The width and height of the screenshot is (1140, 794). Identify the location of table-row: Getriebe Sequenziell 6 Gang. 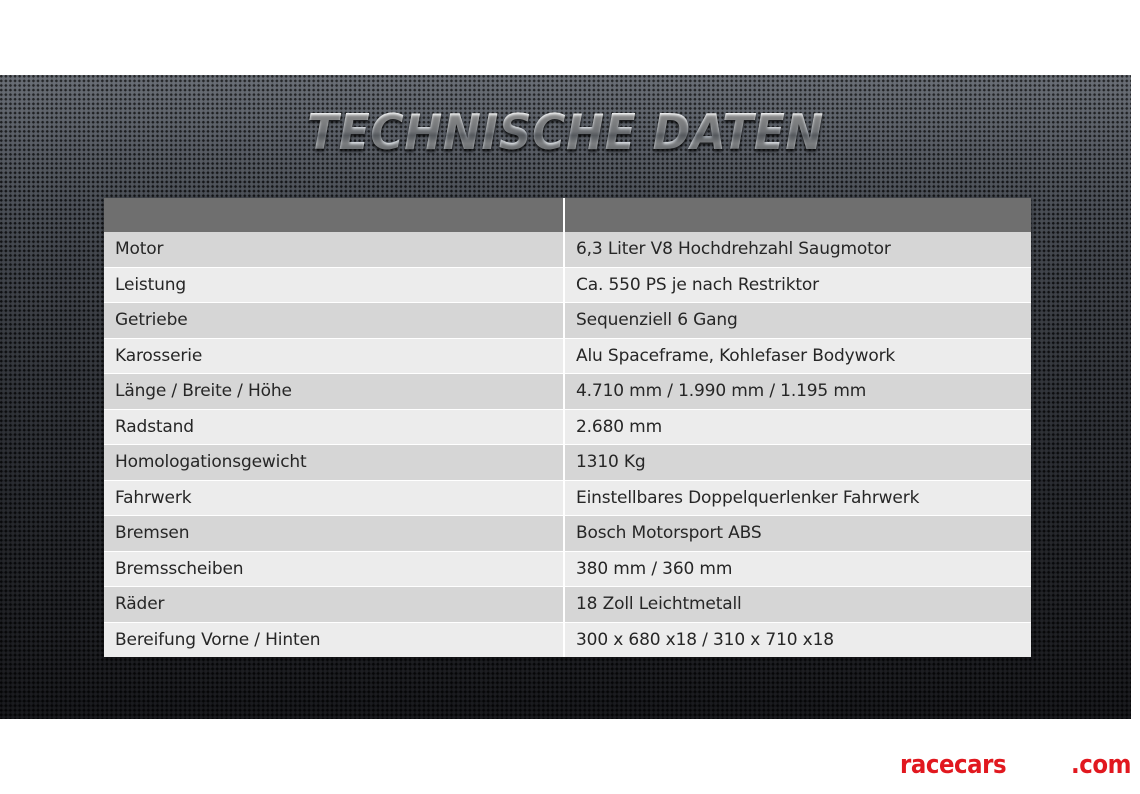
(567, 321).